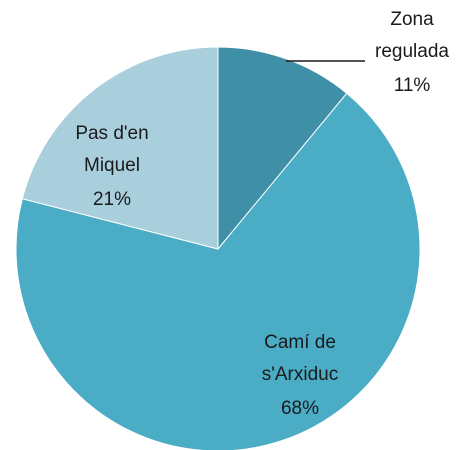  I want to click on slice-label: s'Arxiduc, so click(300, 374).